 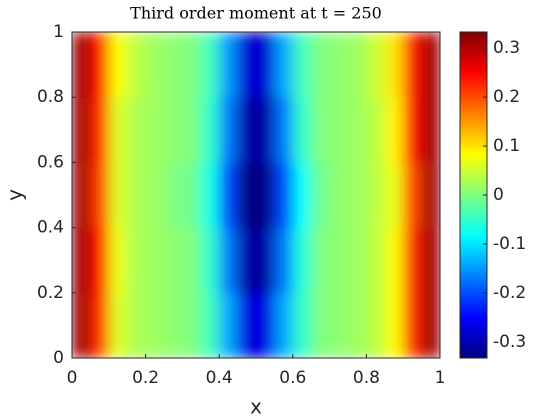 What do you see at coordinates (509, 244) in the screenshot?
I see `colorbar-tick-label: -0.1` at bounding box center [509, 244].